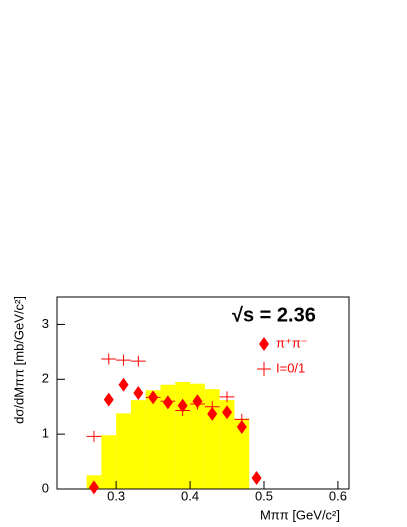 This screenshot has width=407, height=527. What do you see at coordinates (45, 378) in the screenshot?
I see `y-tick-label: 2` at bounding box center [45, 378].